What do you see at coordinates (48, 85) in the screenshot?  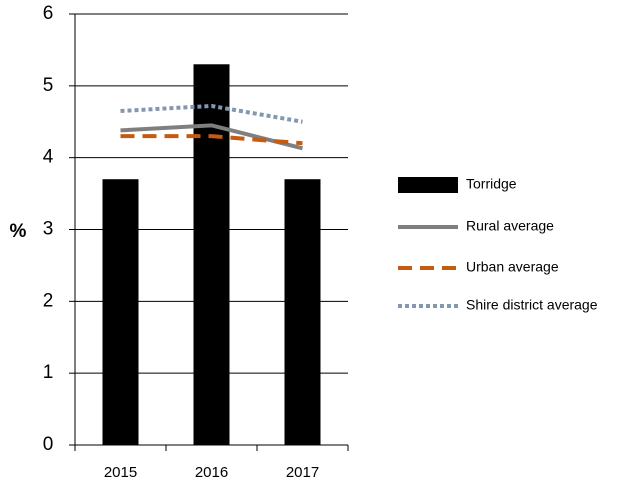 I see `y-tick-label: 5` at bounding box center [48, 85].